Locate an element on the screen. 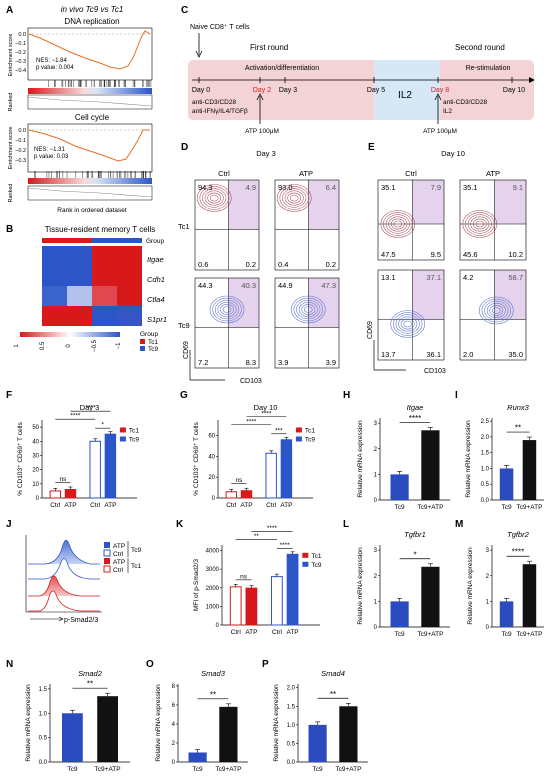 The image size is (550, 784). y-tick-label: 6 is located at coordinates (174, 706).